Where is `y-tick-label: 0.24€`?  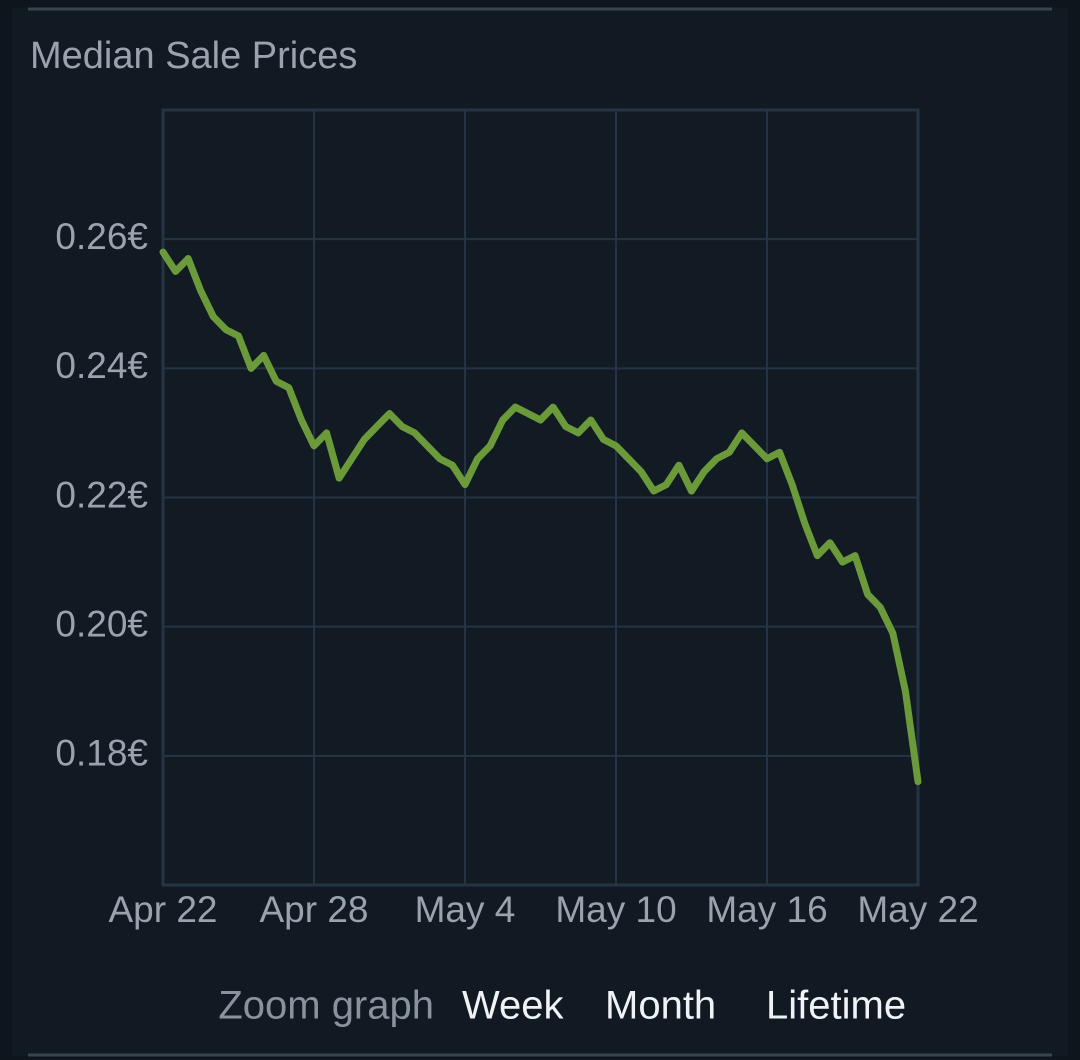
y-tick-label: 0.24€ is located at coordinates (101, 365).